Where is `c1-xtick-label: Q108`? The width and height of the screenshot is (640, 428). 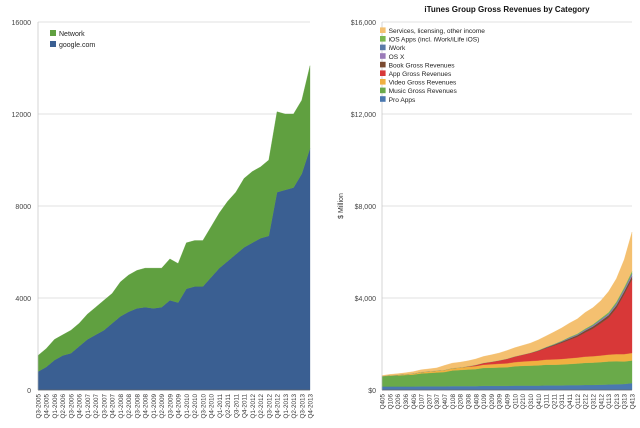 c1-xtick-label: Q108 is located at coordinates (453, 402).